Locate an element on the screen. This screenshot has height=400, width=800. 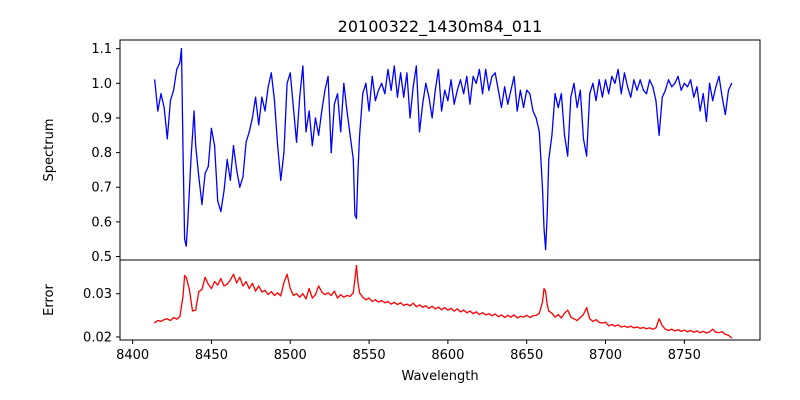
x-tick-label: 8750 is located at coordinates (684, 355).